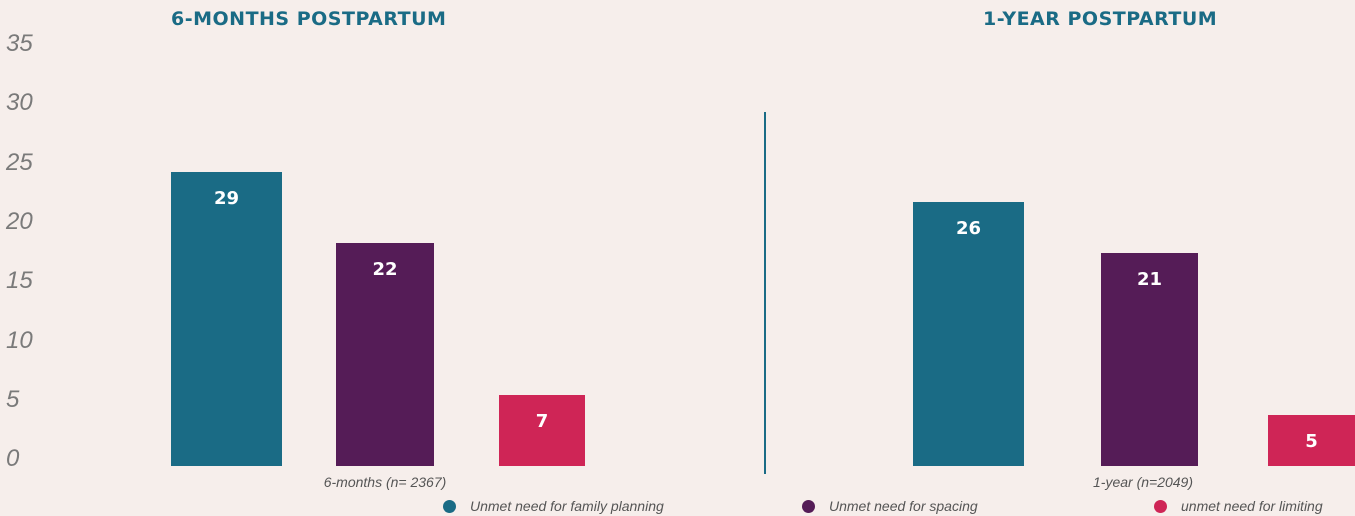 The image size is (1355, 516). What do you see at coordinates (19, 221) in the screenshot?
I see `y-tick-label: 20` at bounding box center [19, 221].